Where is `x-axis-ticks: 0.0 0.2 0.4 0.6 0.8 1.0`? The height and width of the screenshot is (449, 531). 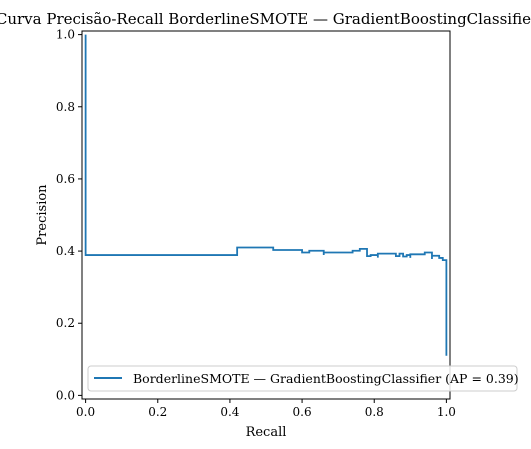
x-axis-ticks: 0.0 0.2 0.4 0.6 0.8 1.0 is located at coordinates (266, 409).